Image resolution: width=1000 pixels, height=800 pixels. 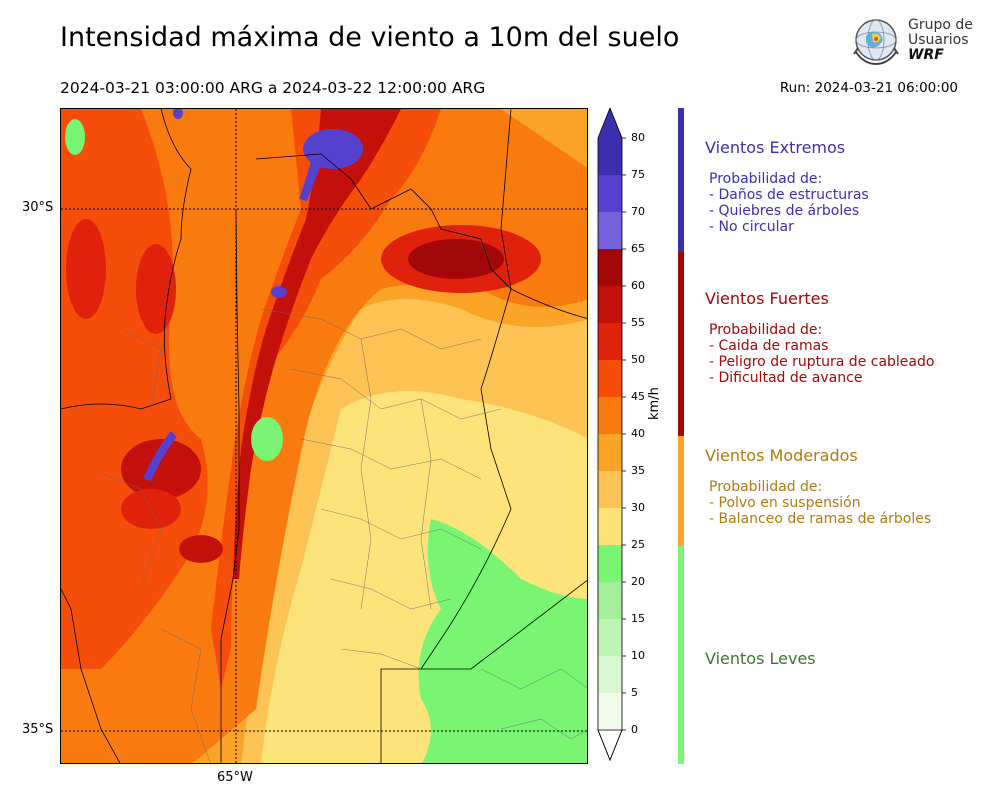 What do you see at coordinates (681, 491) in the screenshot?
I see `legend-bar-moderate` at bounding box center [681, 491].